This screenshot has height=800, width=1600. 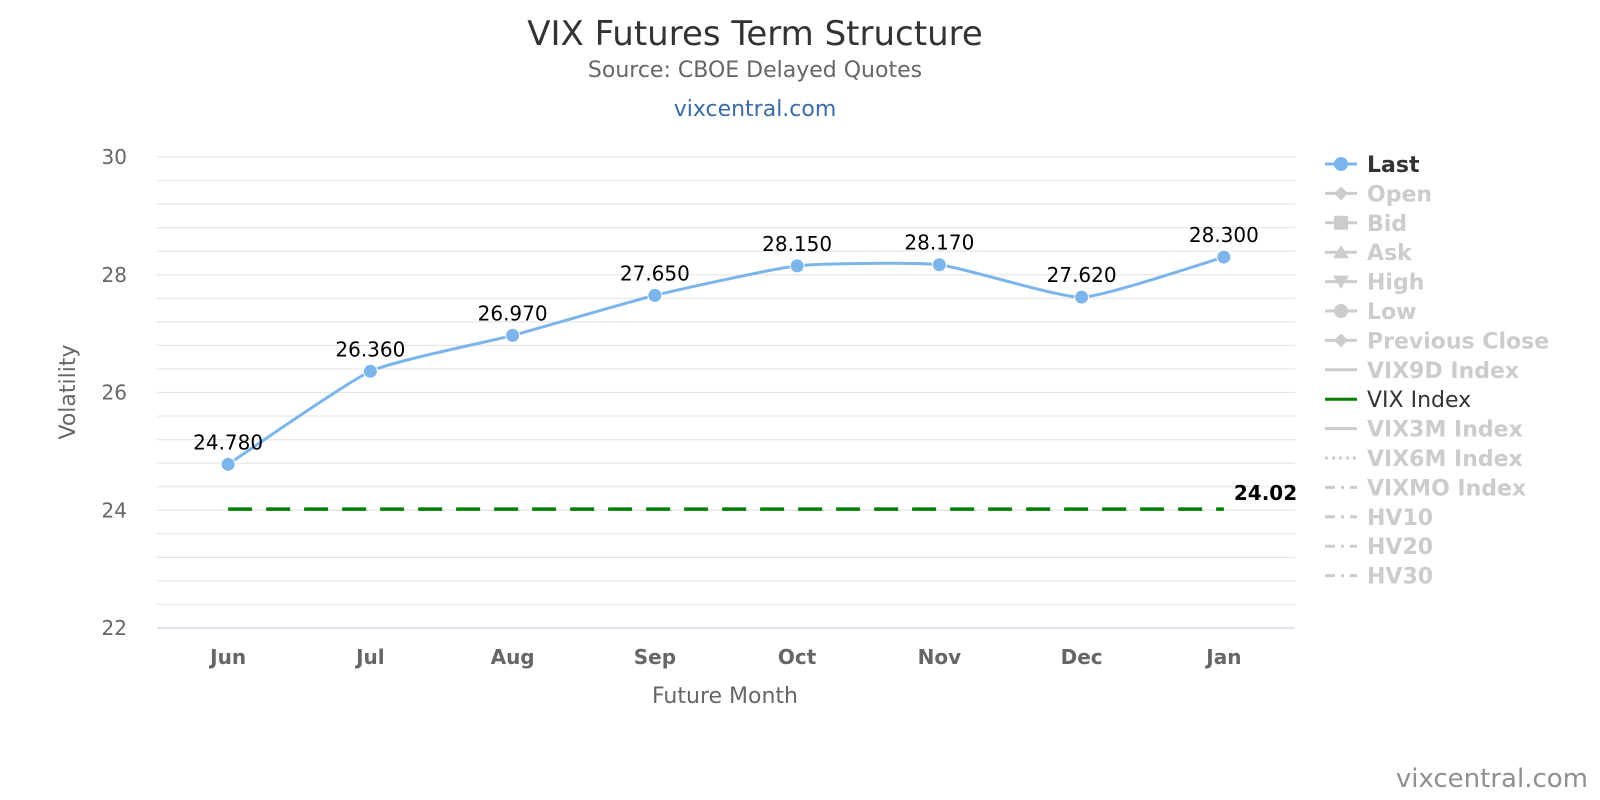 What do you see at coordinates (369, 657) in the screenshot?
I see `x-tick-label: Jul` at bounding box center [369, 657].